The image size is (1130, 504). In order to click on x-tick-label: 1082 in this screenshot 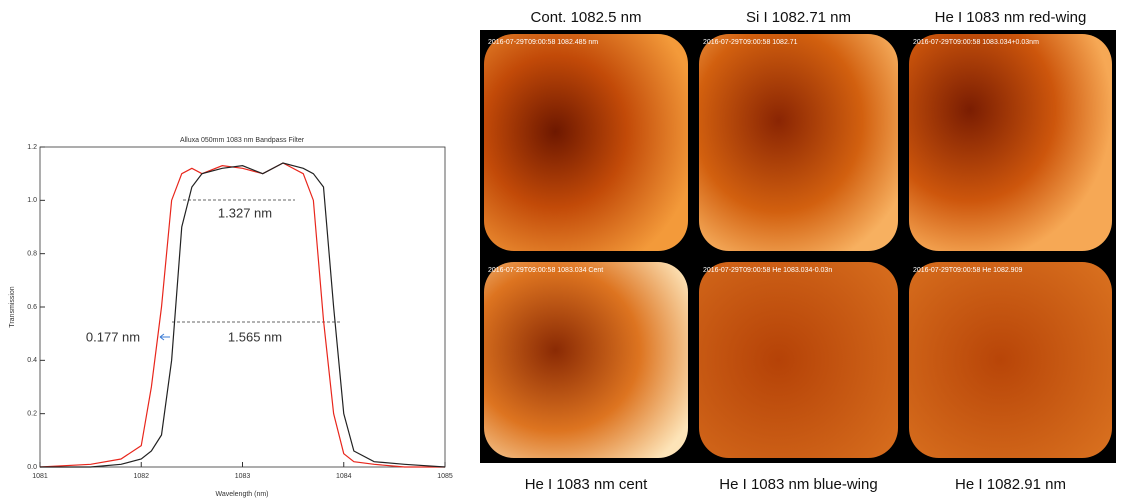, I will do `click(141, 476)`.